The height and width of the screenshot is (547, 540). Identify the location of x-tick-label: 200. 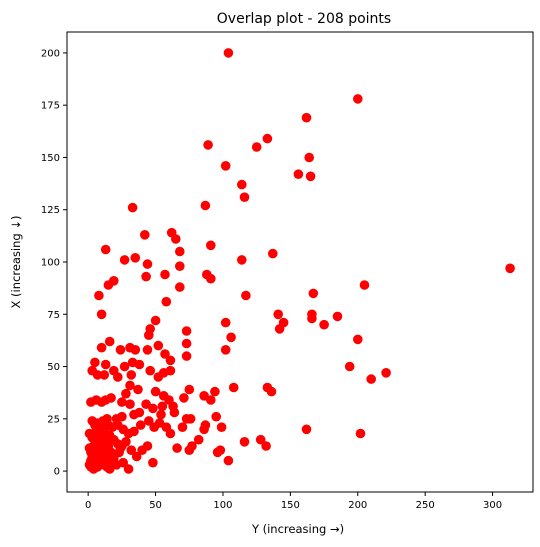
(357, 505).